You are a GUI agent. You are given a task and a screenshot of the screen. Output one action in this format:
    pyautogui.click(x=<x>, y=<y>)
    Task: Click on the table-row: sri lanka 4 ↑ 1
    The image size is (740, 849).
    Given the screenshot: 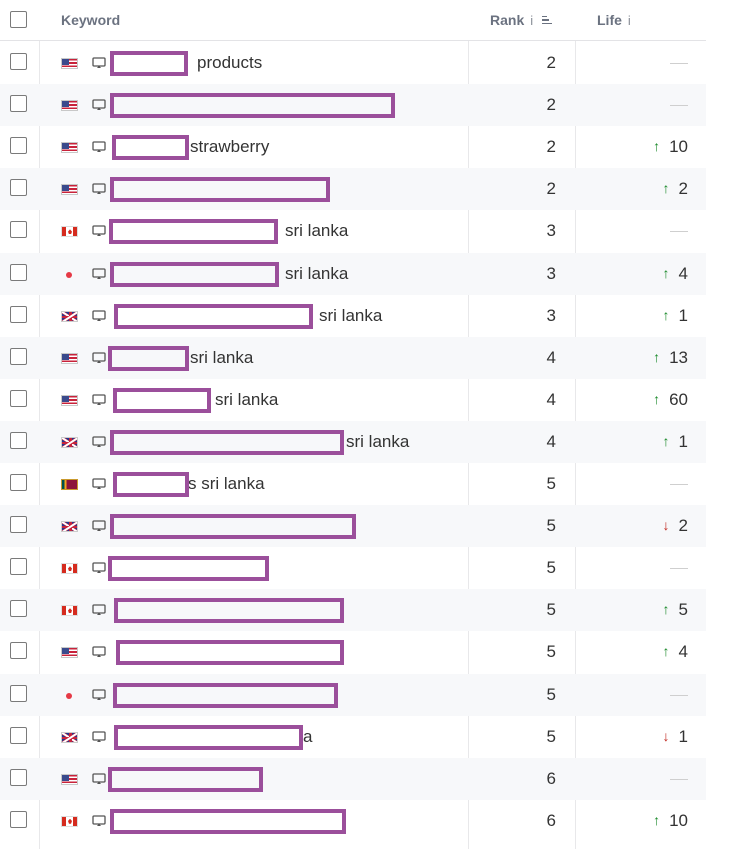 What is the action you would take?
    pyautogui.click(x=353, y=441)
    